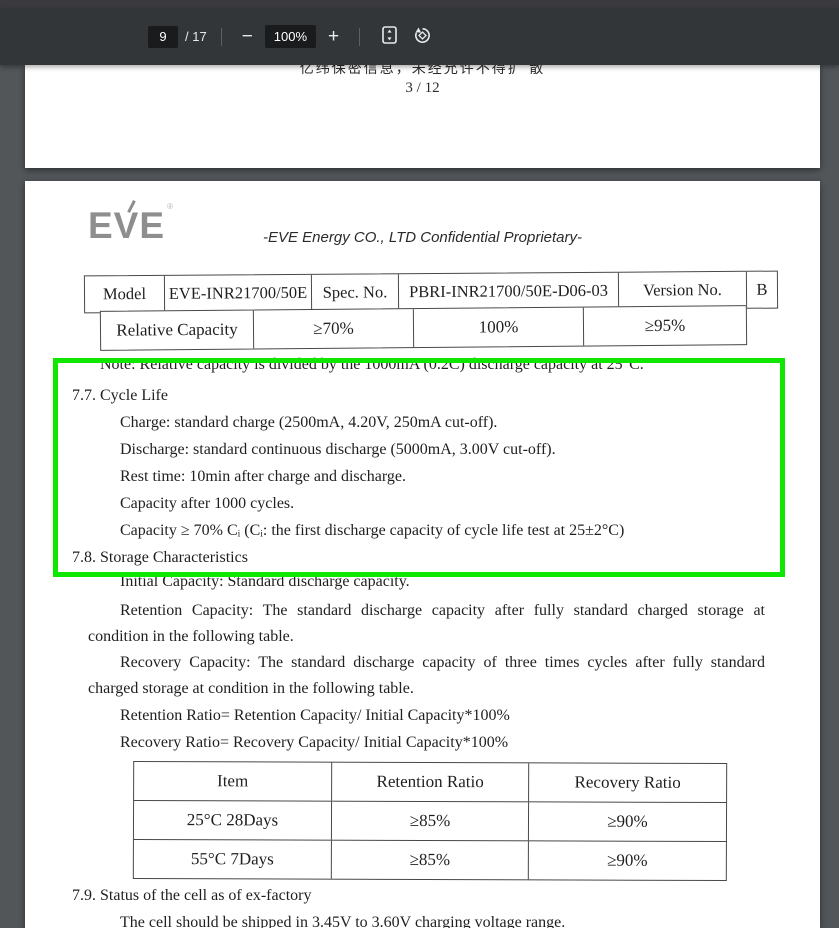 The height and width of the screenshot is (928, 839). I want to click on browser-chrome-strip, so click(419, 4).